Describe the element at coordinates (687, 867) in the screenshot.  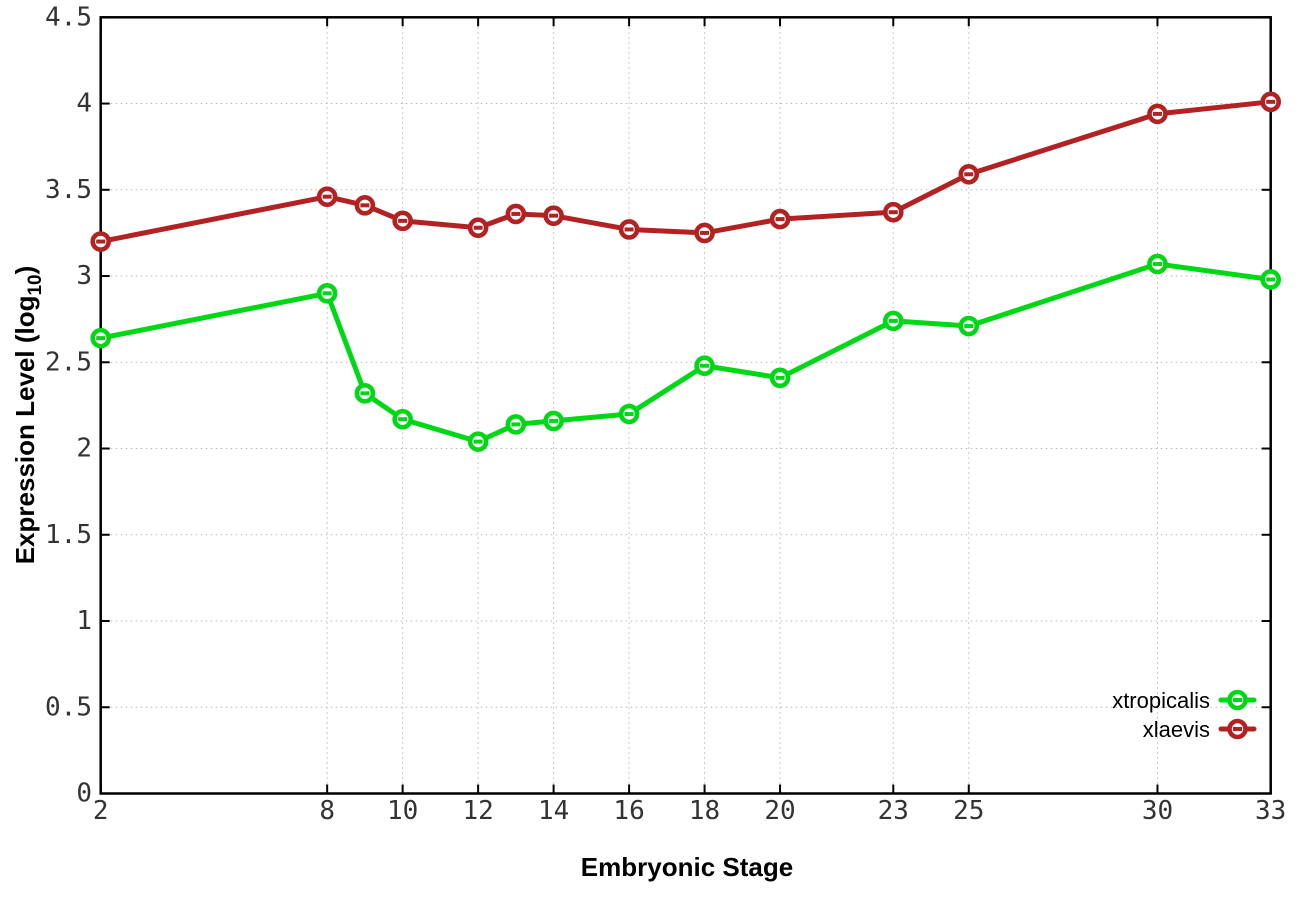
I see `x-axis-title: Embryonic Stage` at that location.